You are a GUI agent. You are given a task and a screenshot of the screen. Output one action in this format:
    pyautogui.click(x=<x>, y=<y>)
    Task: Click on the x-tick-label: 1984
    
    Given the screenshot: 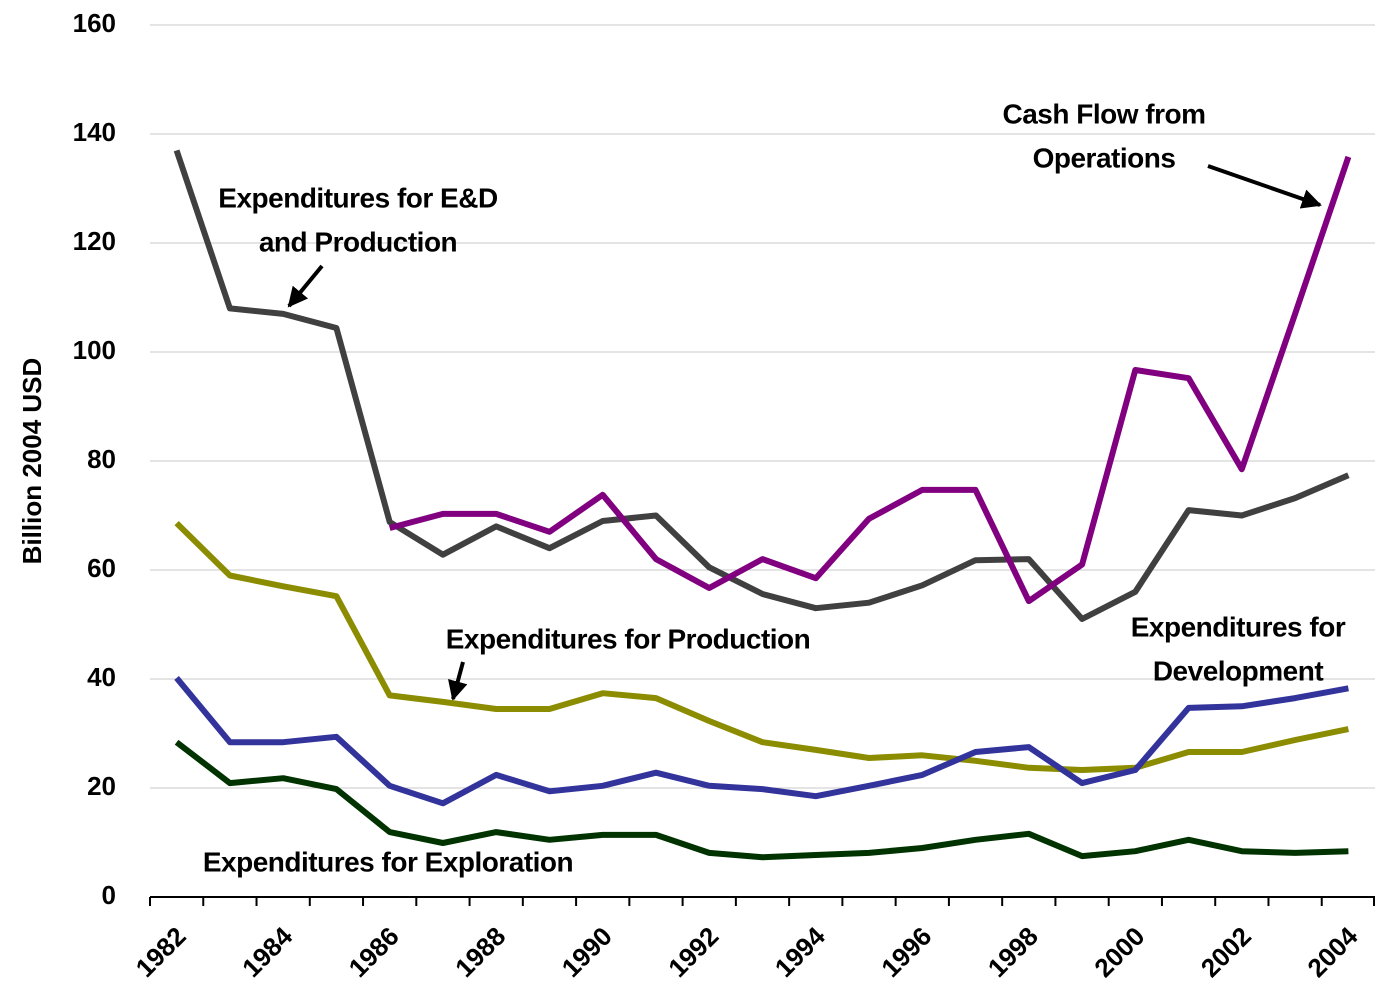 What is the action you would take?
    pyautogui.click(x=267, y=952)
    